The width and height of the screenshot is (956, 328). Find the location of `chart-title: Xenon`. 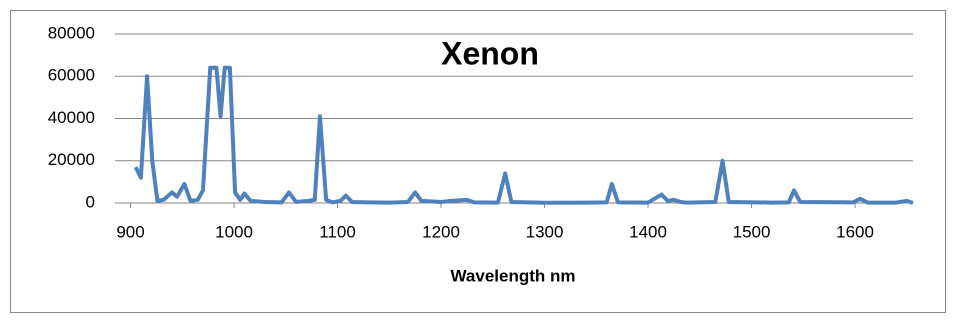

chart-title: Xenon is located at coordinates (490, 53).